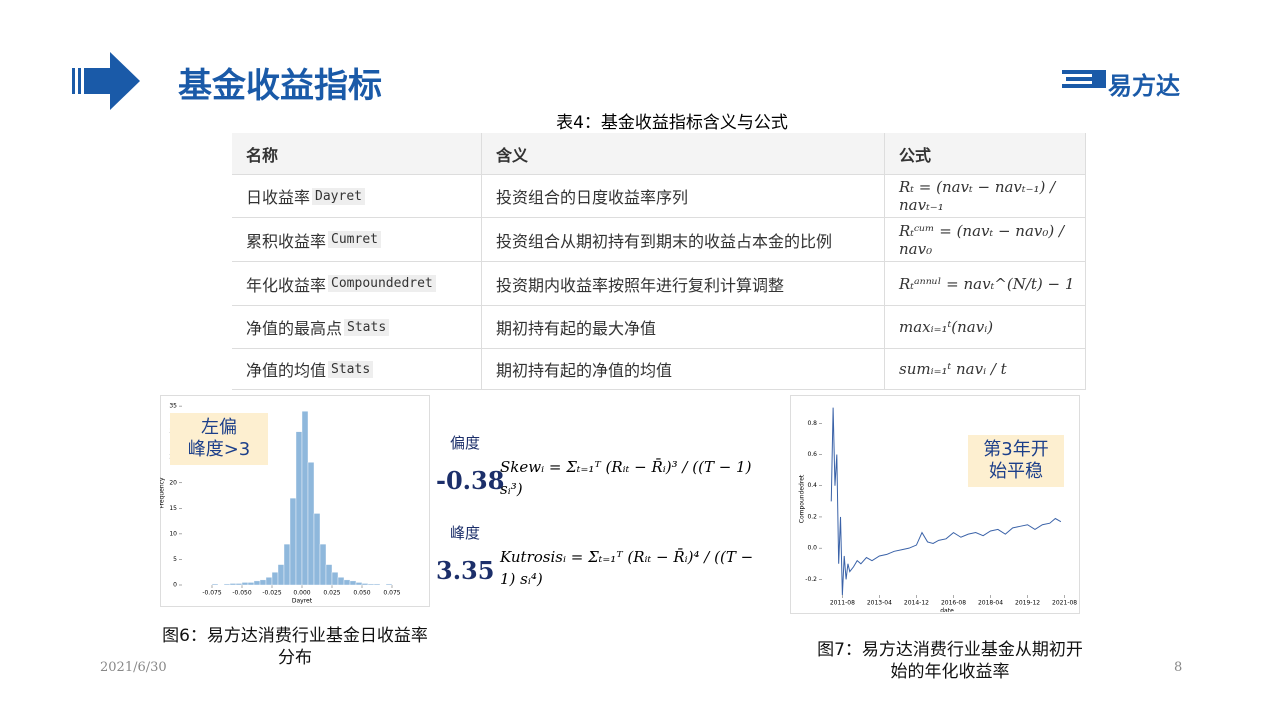 The width and height of the screenshot is (1280, 720). Describe the element at coordinates (242, 593) in the screenshot. I see `x-tick-label: -0.050` at that location.